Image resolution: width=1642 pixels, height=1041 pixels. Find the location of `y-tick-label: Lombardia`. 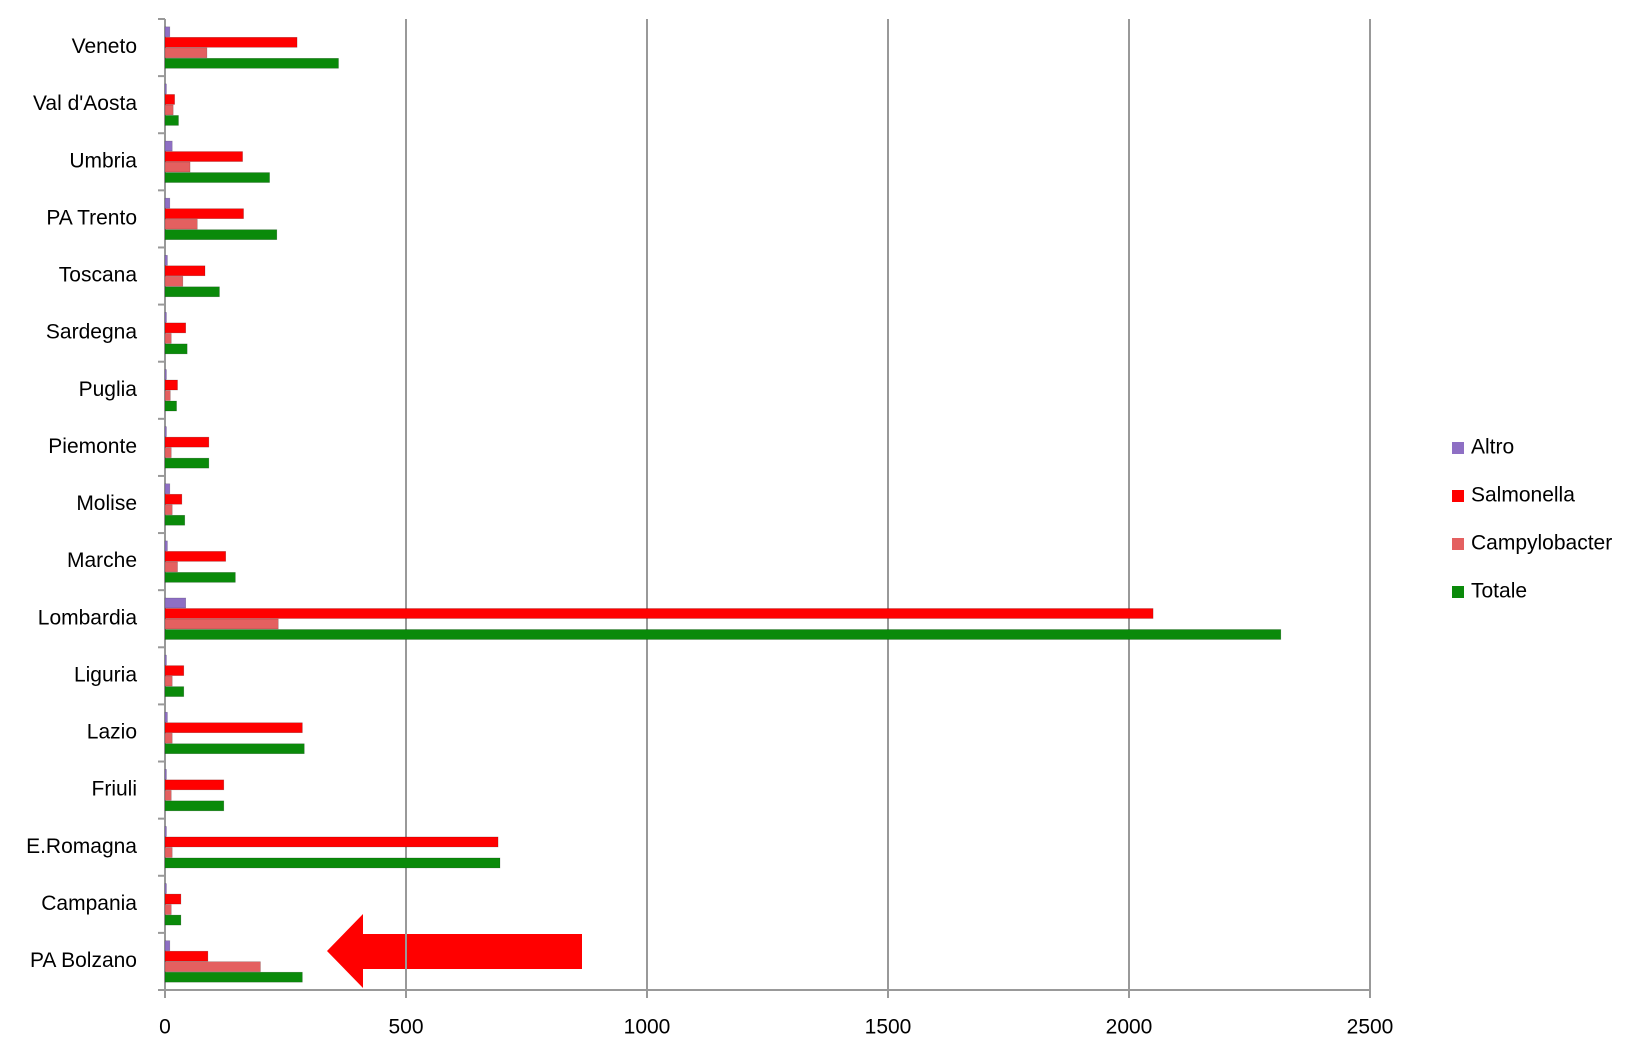

y-tick-label: Lombardia is located at coordinates (88, 617).